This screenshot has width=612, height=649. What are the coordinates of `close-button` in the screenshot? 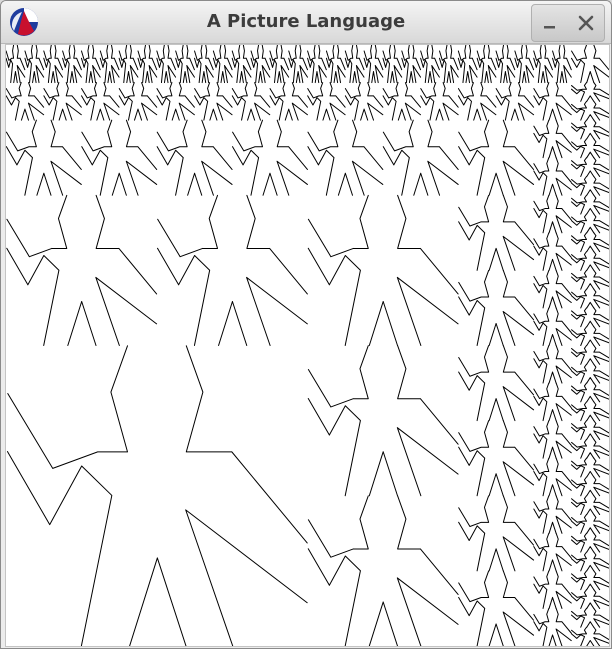 It's located at (586, 23).